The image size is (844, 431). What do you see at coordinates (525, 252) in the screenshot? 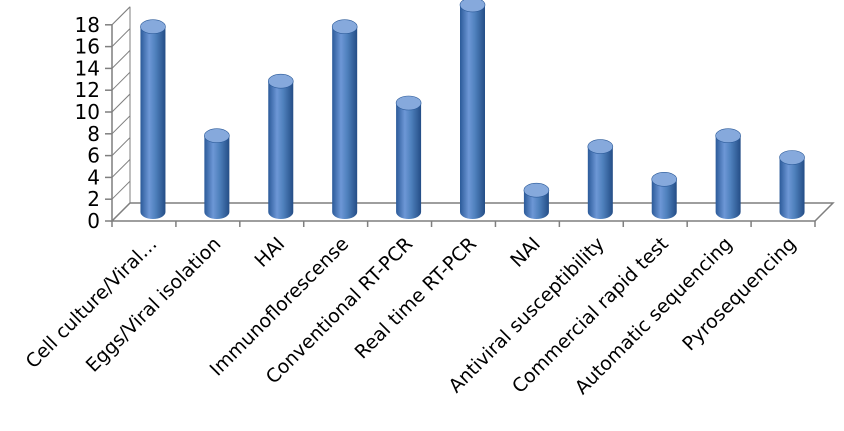
I see `x-category-label: NAI` at bounding box center [525, 252].